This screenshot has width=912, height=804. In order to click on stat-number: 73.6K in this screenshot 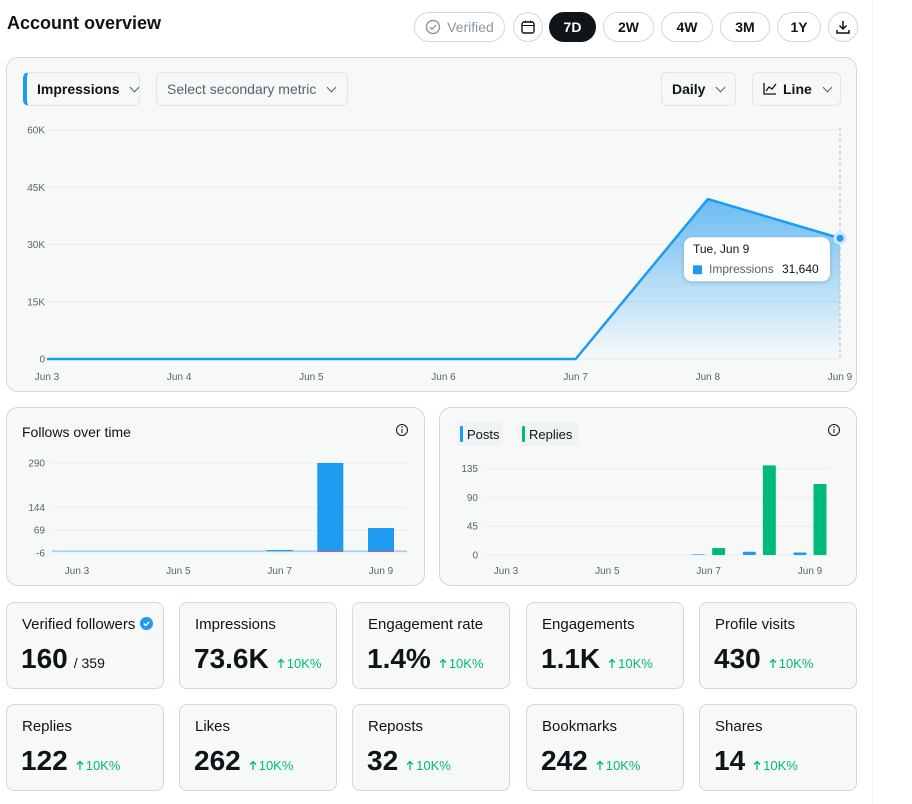, I will do `click(231, 658)`.